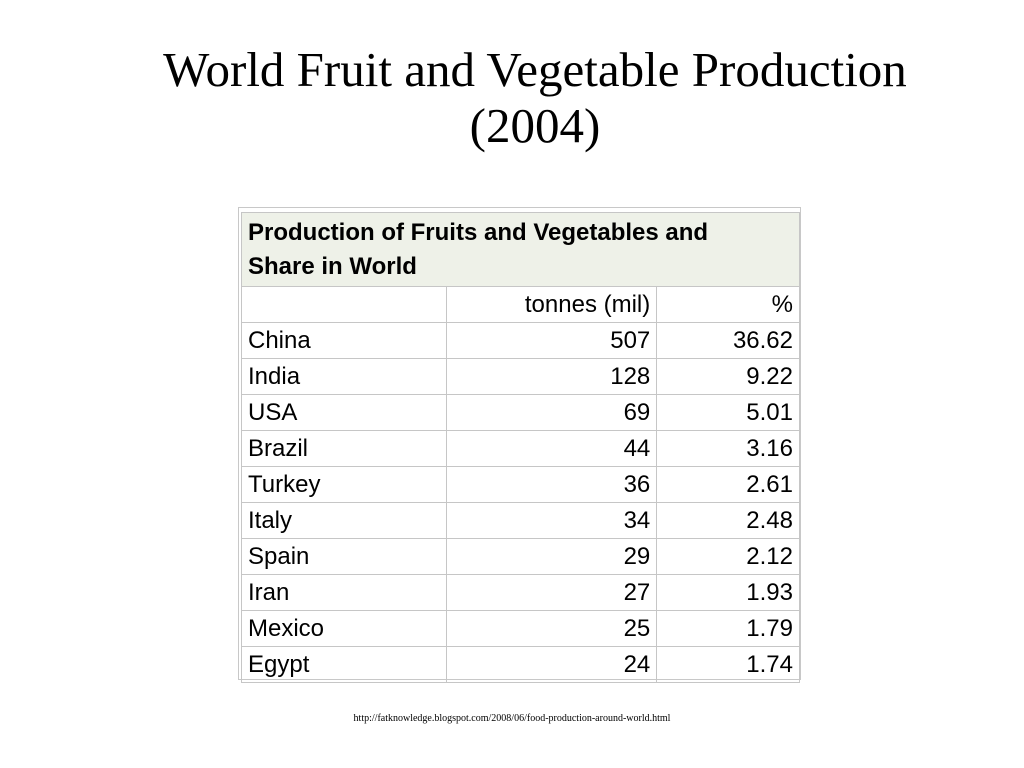 Image resolution: width=1024 pixels, height=768 pixels. What do you see at coordinates (344, 412) in the screenshot?
I see `cell-country: USA` at bounding box center [344, 412].